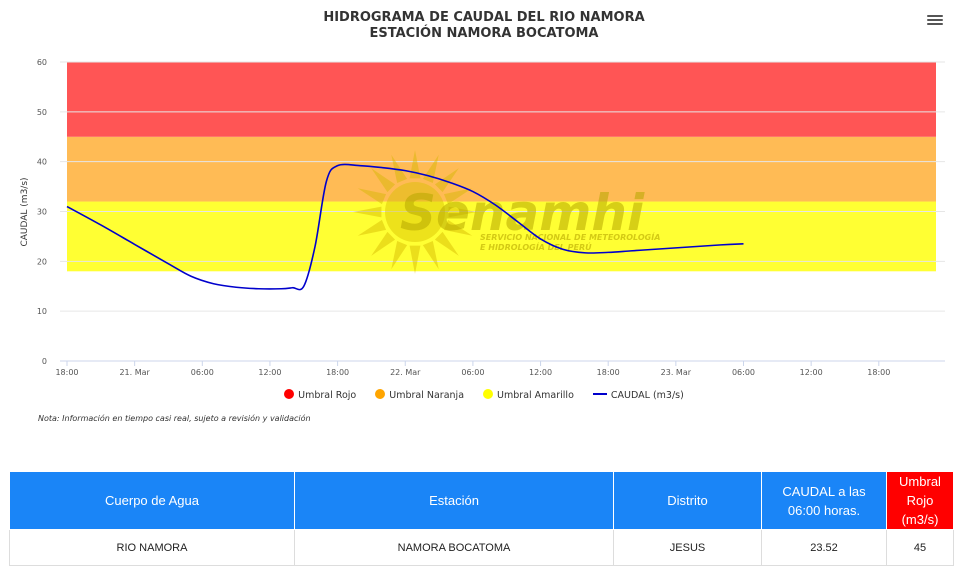 The image size is (968, 571). What do you see at coordinates (501, 99) in the screenshot?
I see `band-umbral-rojo` at bounding box center [501, 99].